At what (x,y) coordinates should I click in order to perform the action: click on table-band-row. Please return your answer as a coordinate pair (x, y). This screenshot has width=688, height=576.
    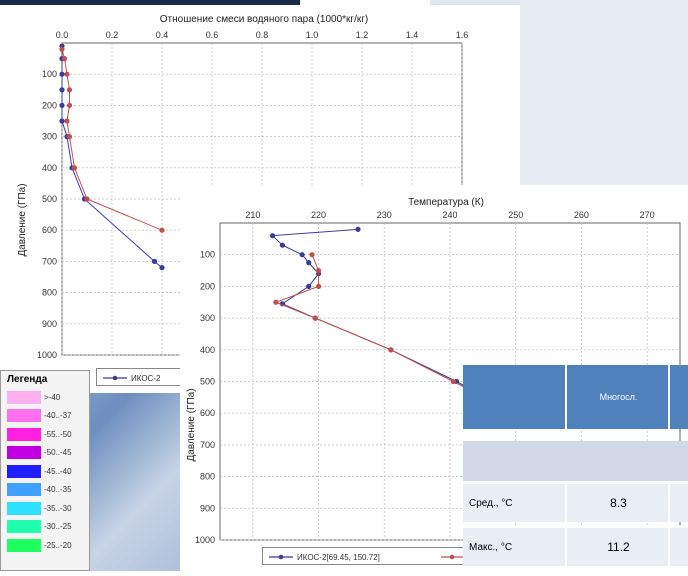
    Looking at the image, I should click on (575, 461).